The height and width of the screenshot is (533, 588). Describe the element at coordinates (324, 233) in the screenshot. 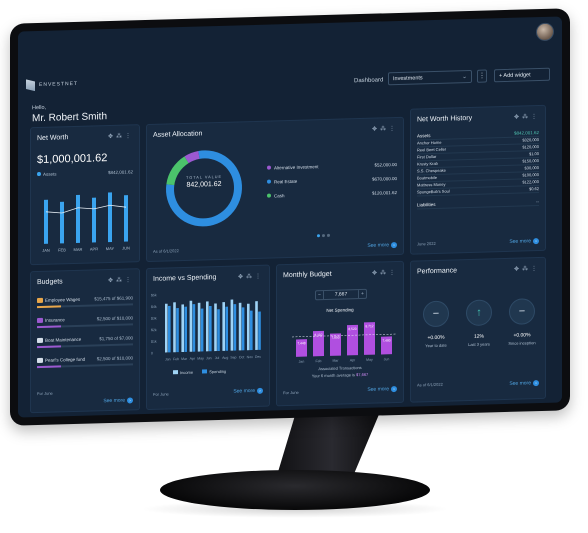

I see `carousel-pager` at that location.